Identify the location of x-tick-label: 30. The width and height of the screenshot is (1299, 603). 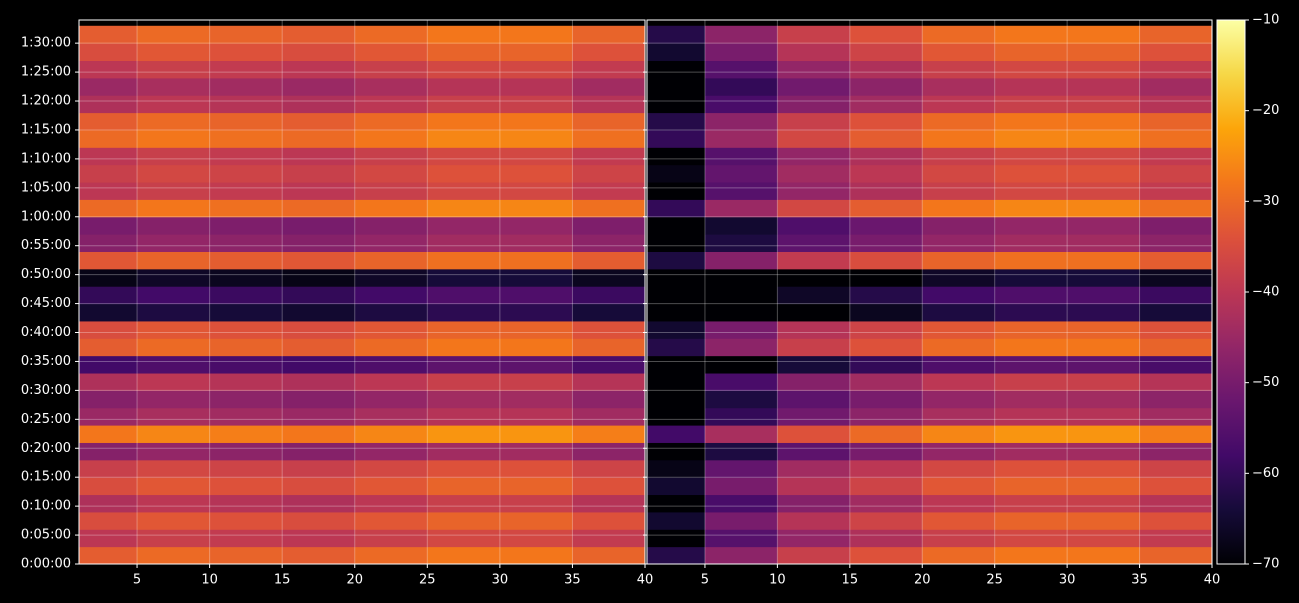
(500, 580).